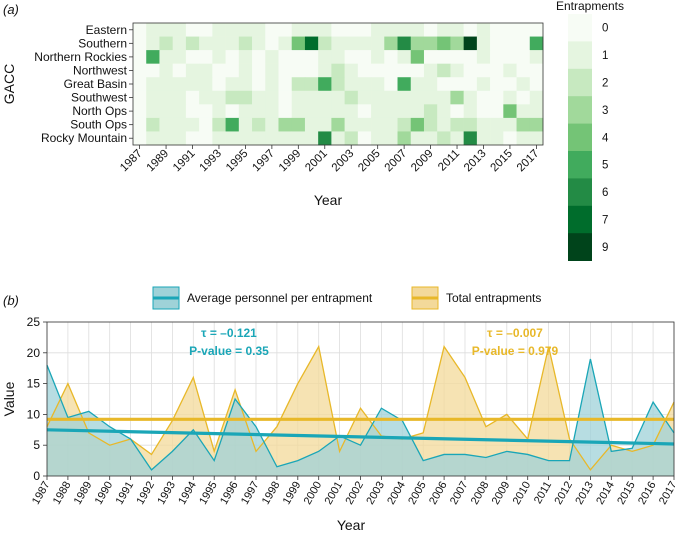  I want to click on x-tick-label: 1994, so click(187, 493).